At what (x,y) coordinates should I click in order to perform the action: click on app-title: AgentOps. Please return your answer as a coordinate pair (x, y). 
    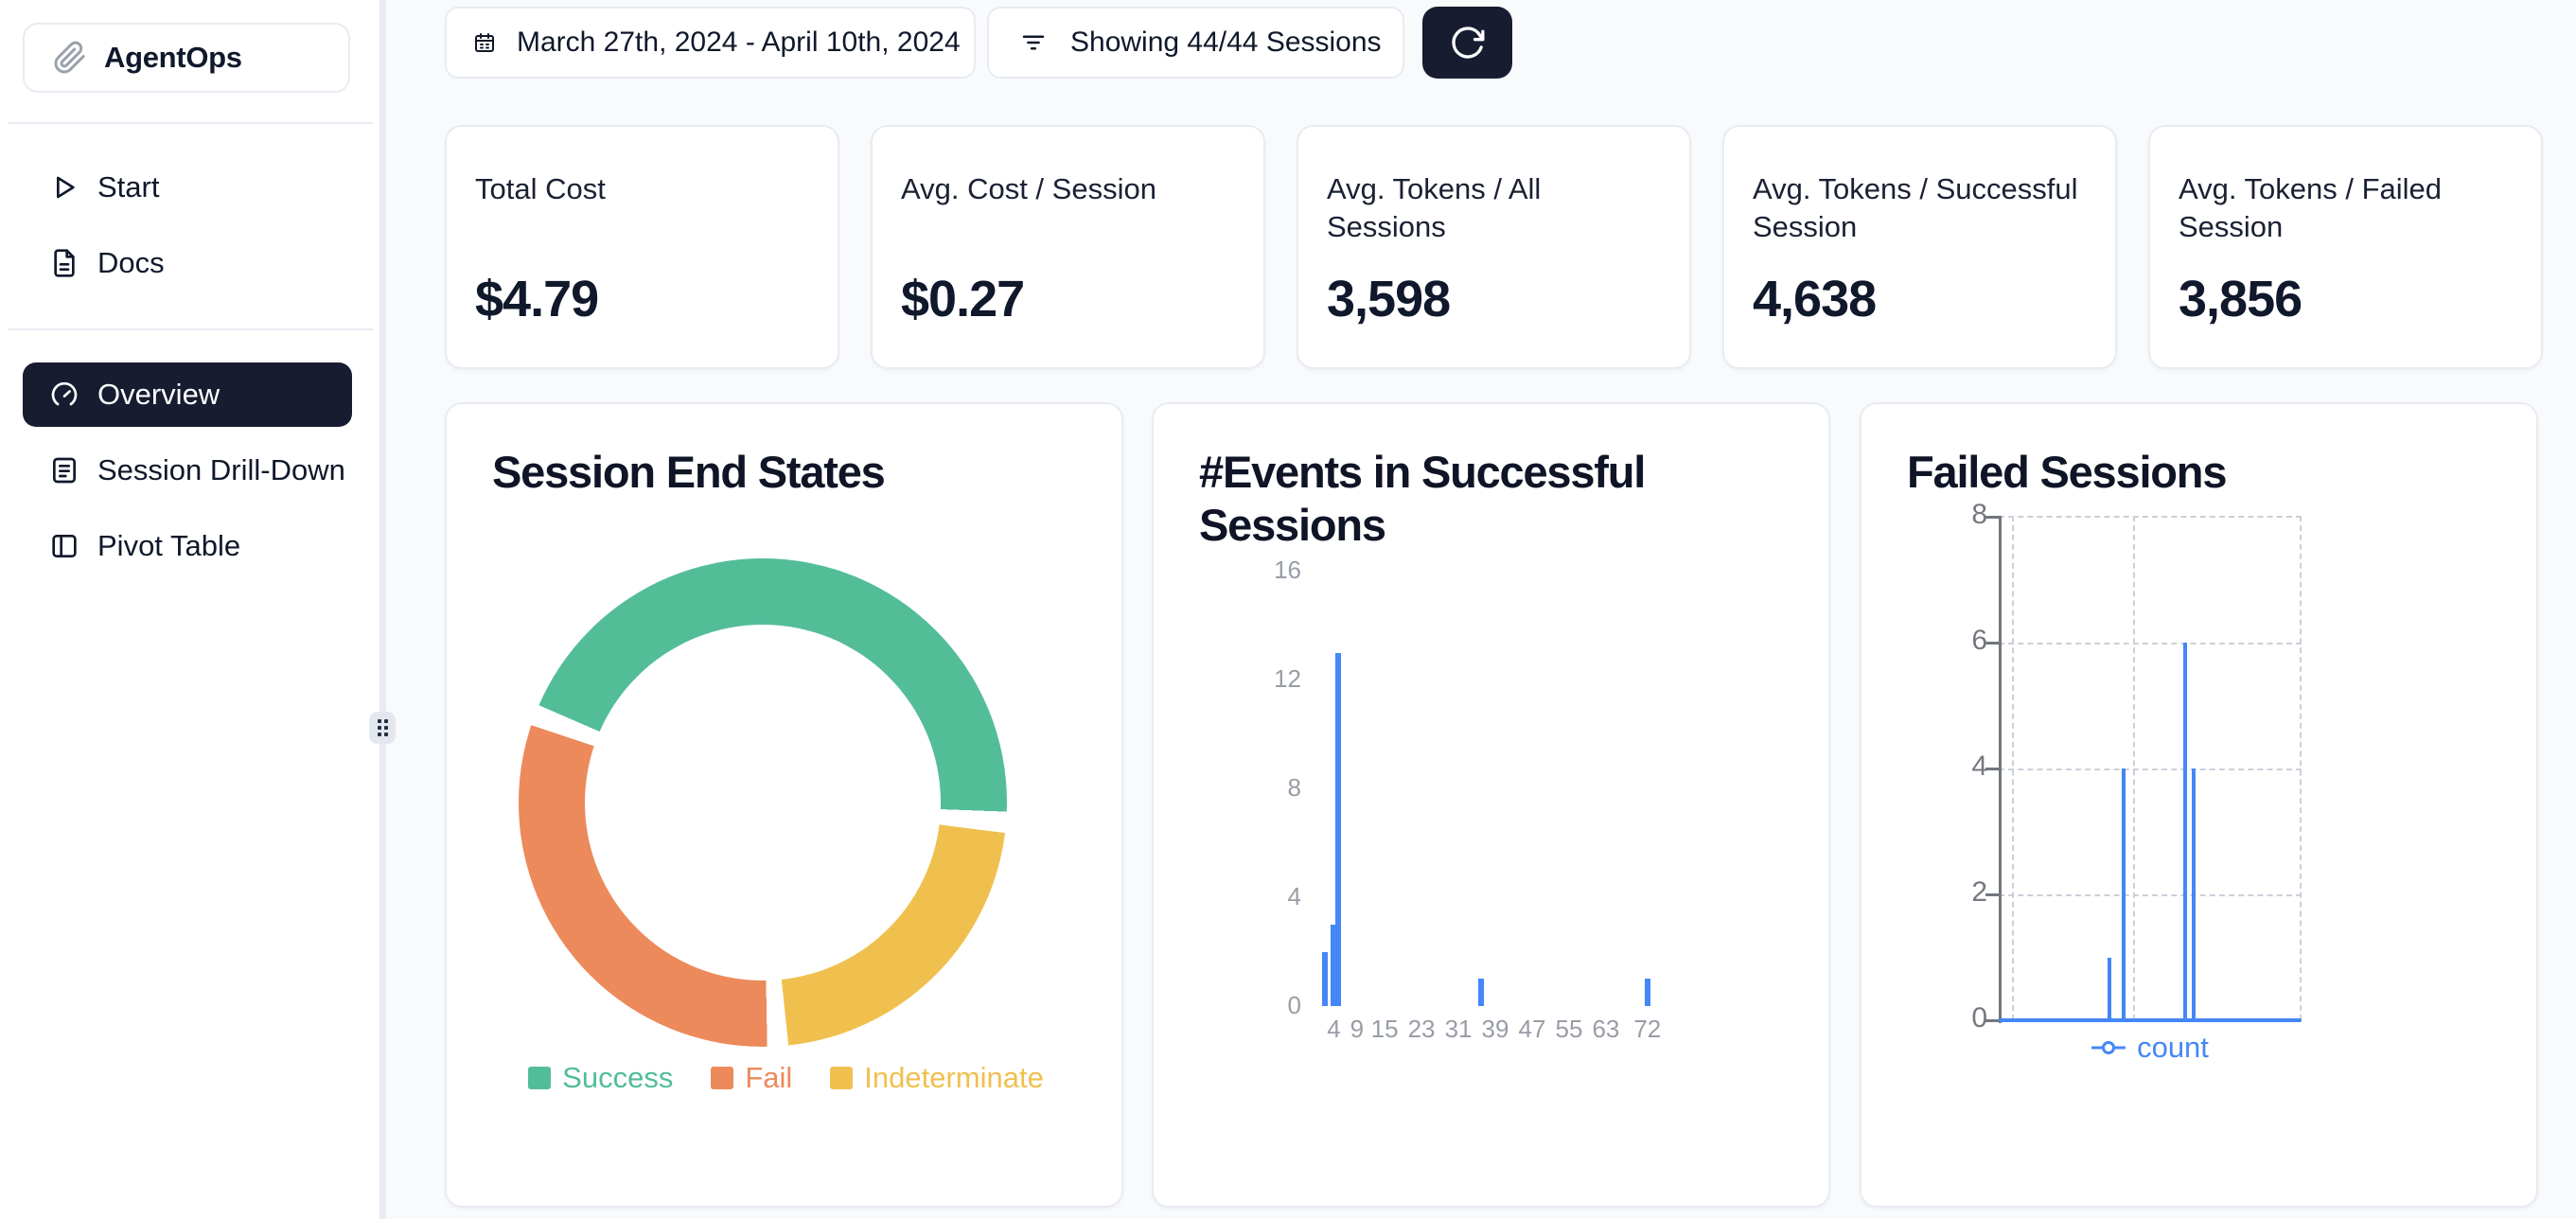
    Looking at the image, I should click on (173, 57).